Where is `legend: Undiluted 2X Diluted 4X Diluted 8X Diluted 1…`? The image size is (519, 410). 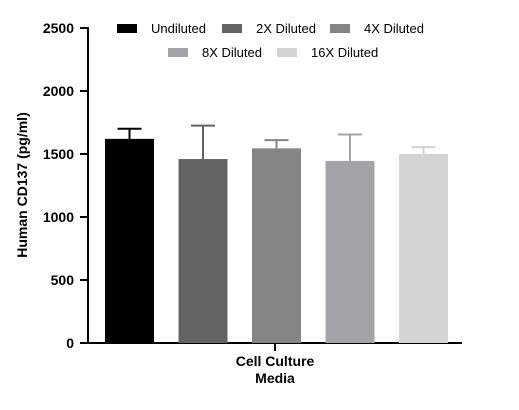 legend: Undiluted 2X Diluted 4X Diluted 8X Diluted 1… is located at coordinates (270, 40).